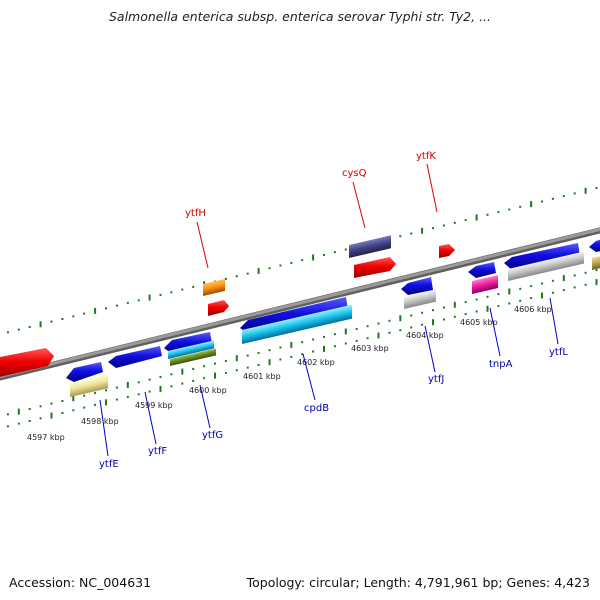 This screenshot has width=600, height=600. What do you see at coordinates (354, 173) in the screenshot?
I see `gene-label-cysQ: cysQ` at bounding box center [354, 173].